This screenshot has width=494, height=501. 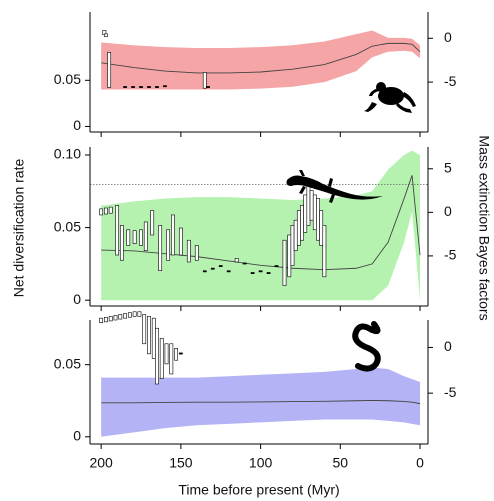 I want to click on x-axis-title: Time before present (Myr), so click(x=258, y=490).